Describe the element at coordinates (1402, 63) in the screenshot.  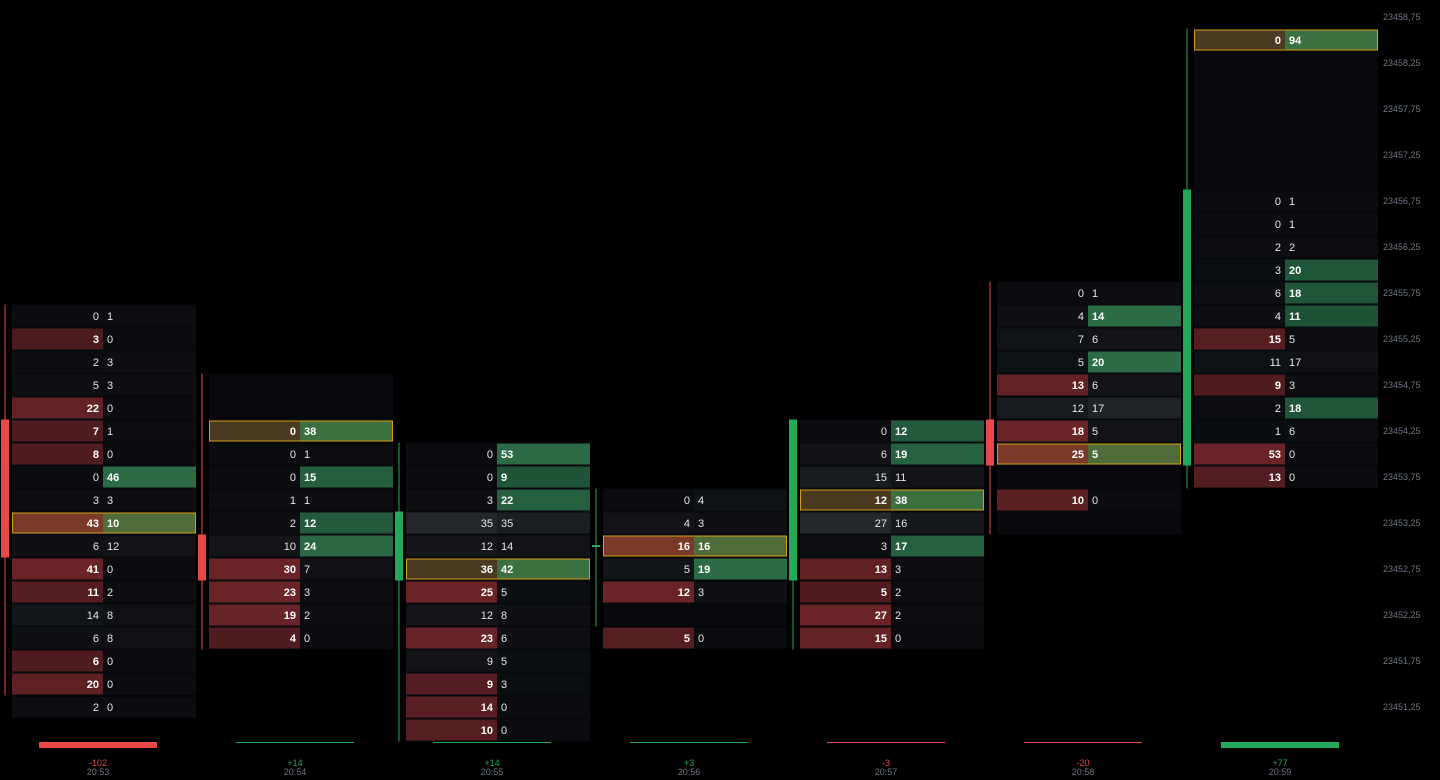
I see `price-label: 23458,25` at that location.